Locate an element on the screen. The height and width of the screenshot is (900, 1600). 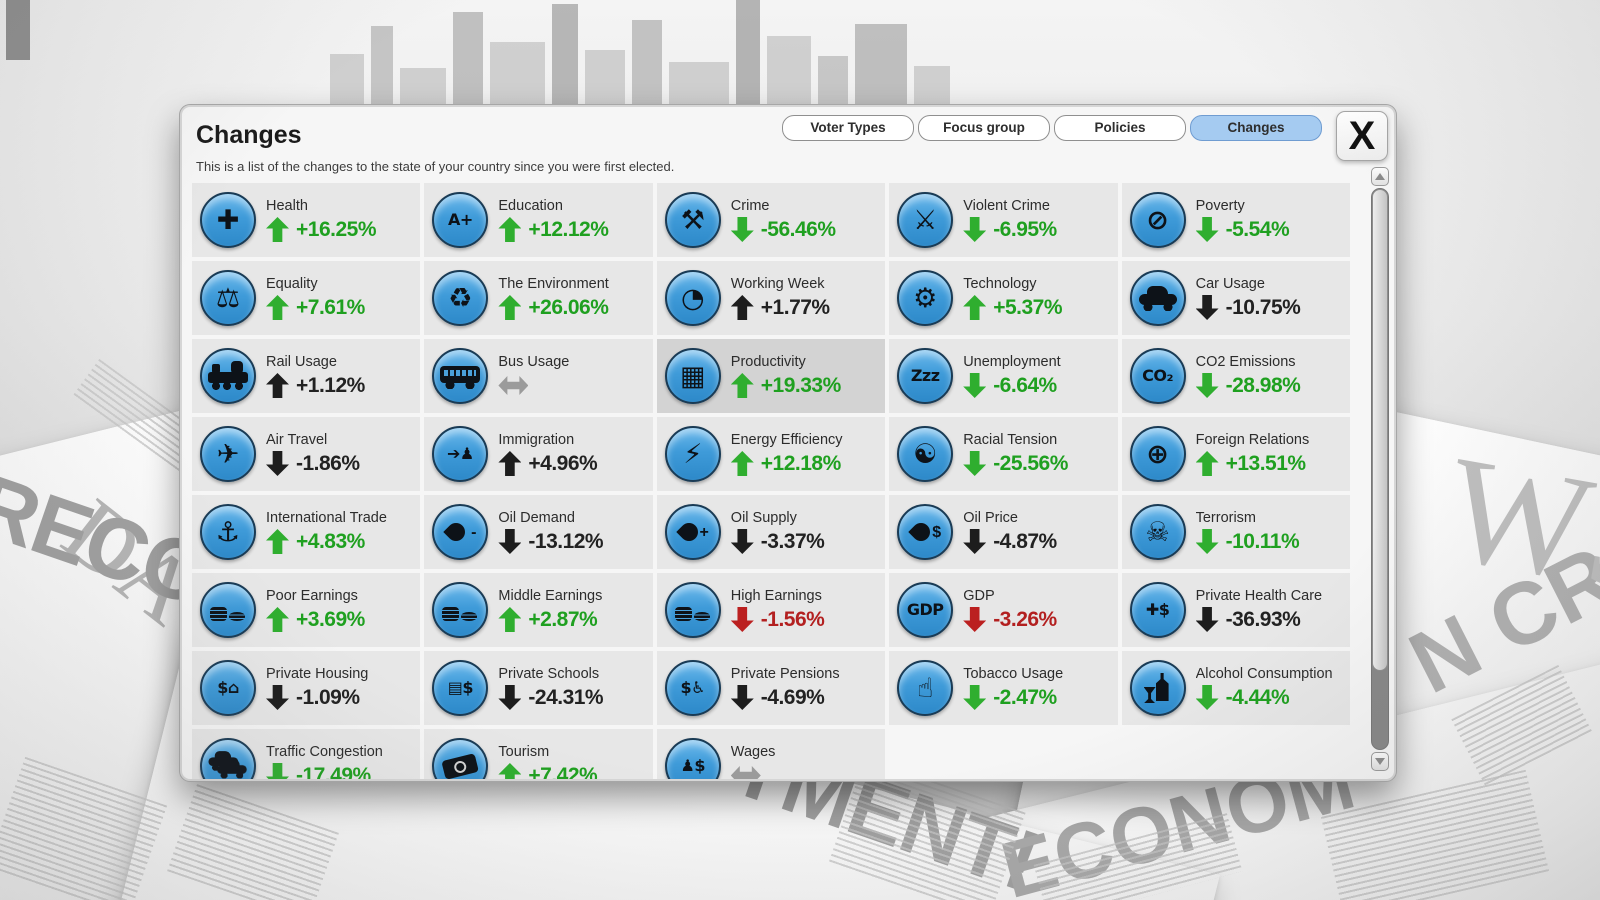
stat-cell-productivity: ▦ Productivity +19.33% is located at coordinates (771, 376).